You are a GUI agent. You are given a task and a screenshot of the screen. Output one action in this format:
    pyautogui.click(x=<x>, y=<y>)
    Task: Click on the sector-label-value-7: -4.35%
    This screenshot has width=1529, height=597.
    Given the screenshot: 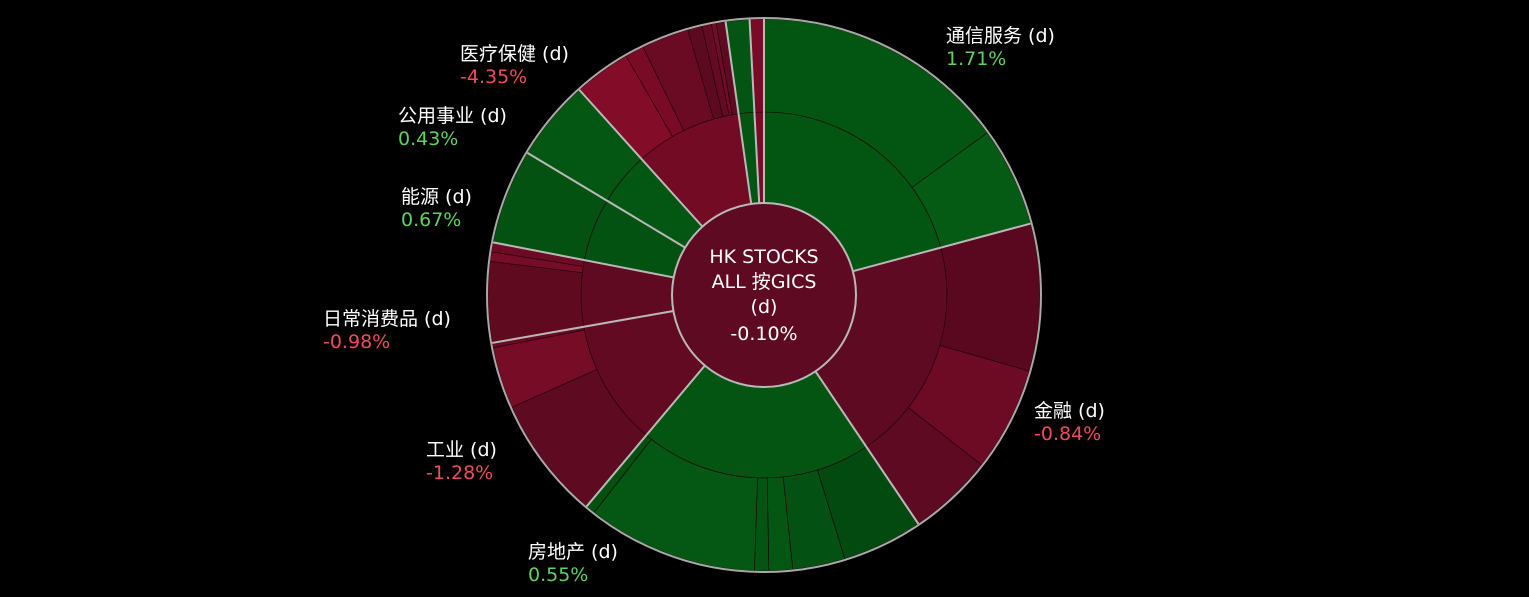 What is the action you would take?
    pyautogui.click(x=493, y=77)
    